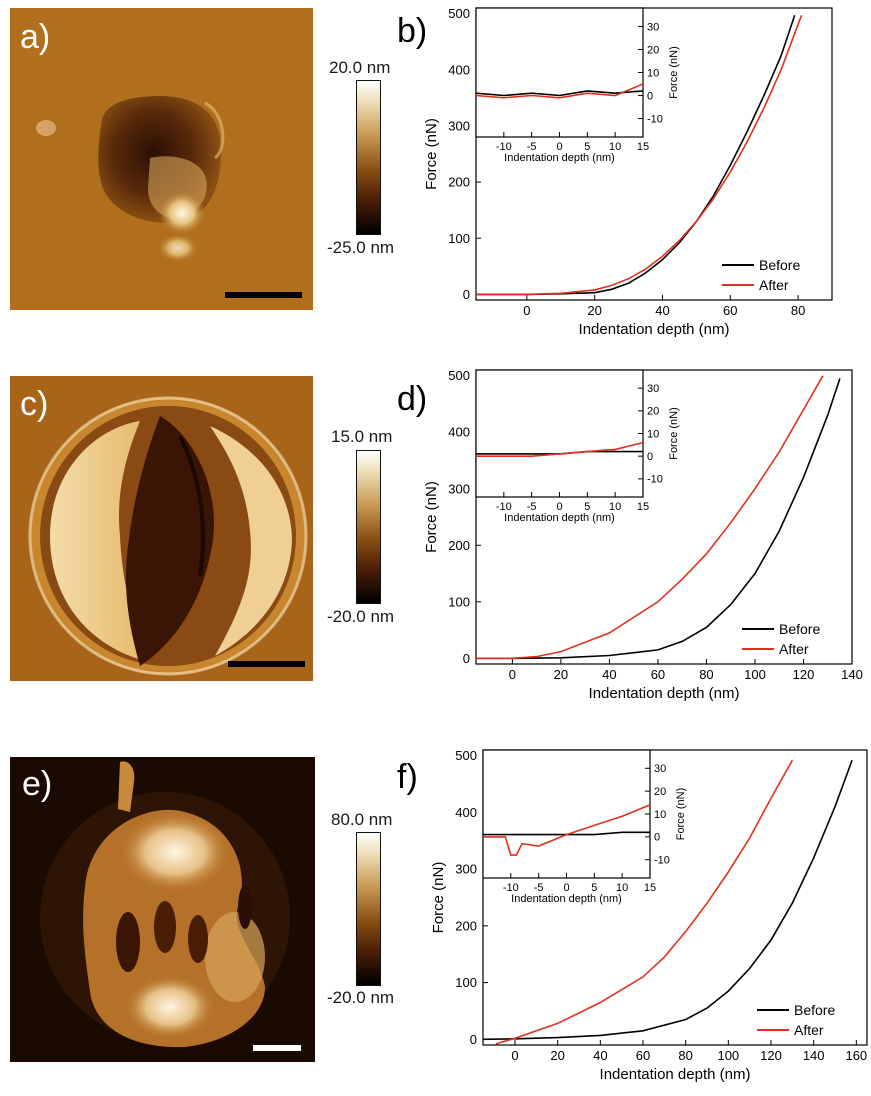 The image size is (871, 1096). What do you see at coordinates (650, 888) in the screenshot?
I see `inset-2-xtick-label: 15` at bounding box center [650, 888].